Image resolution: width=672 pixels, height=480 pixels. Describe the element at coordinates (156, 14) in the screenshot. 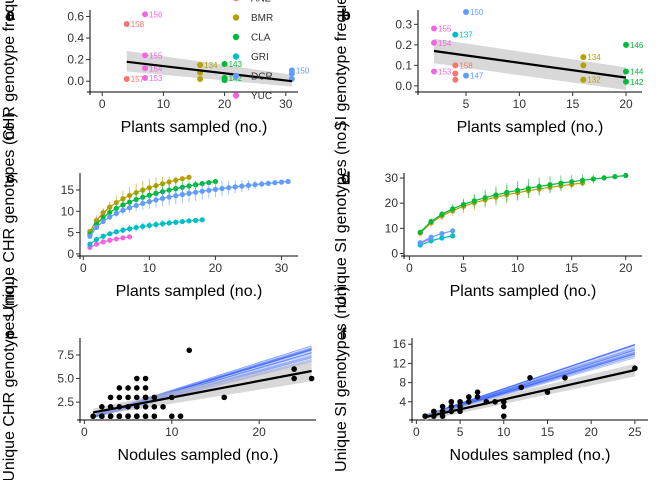

I see `point-label: 156` at that location.